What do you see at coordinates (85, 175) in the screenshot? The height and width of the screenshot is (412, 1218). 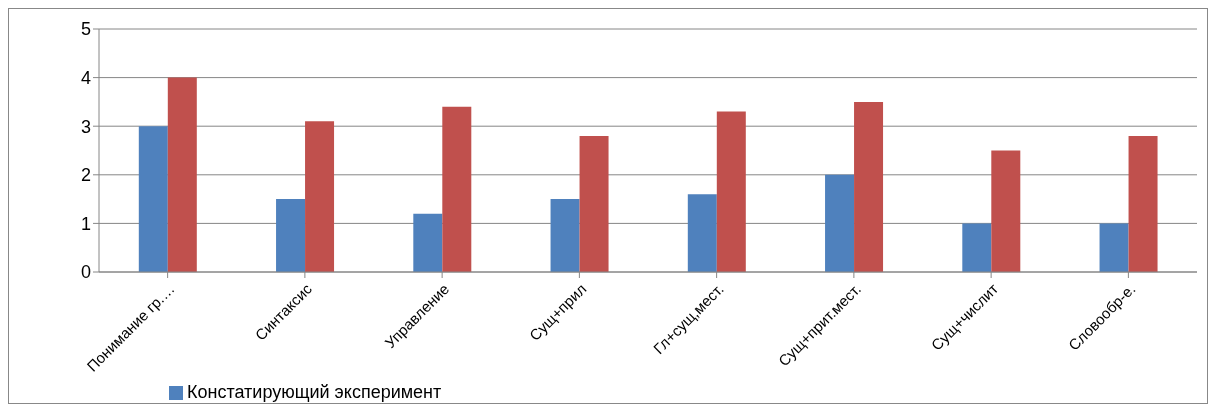 I see `y-tick-label: 2` at bounding box center [85, 175].